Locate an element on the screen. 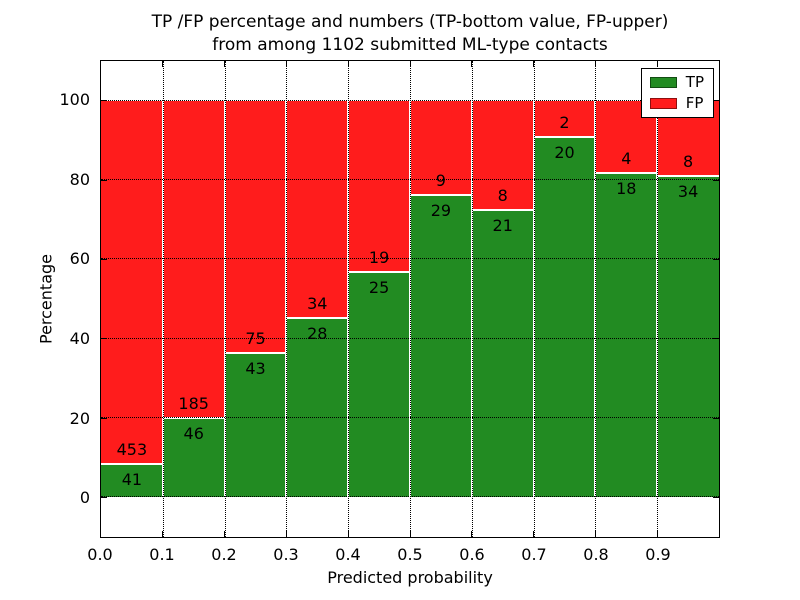 The width and height of the screenshot is (800, 600). y-tick-label: 40 is located at coordinates (79, 338).